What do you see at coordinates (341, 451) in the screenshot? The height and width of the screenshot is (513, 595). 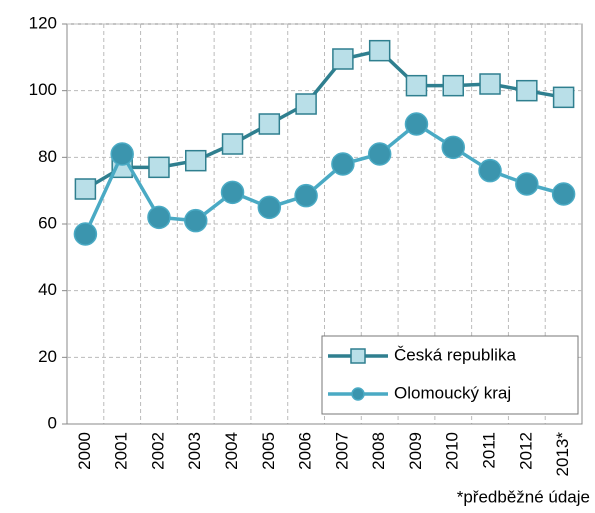 I see `x-tick-label: 2007` at bounding box center [341, 451].